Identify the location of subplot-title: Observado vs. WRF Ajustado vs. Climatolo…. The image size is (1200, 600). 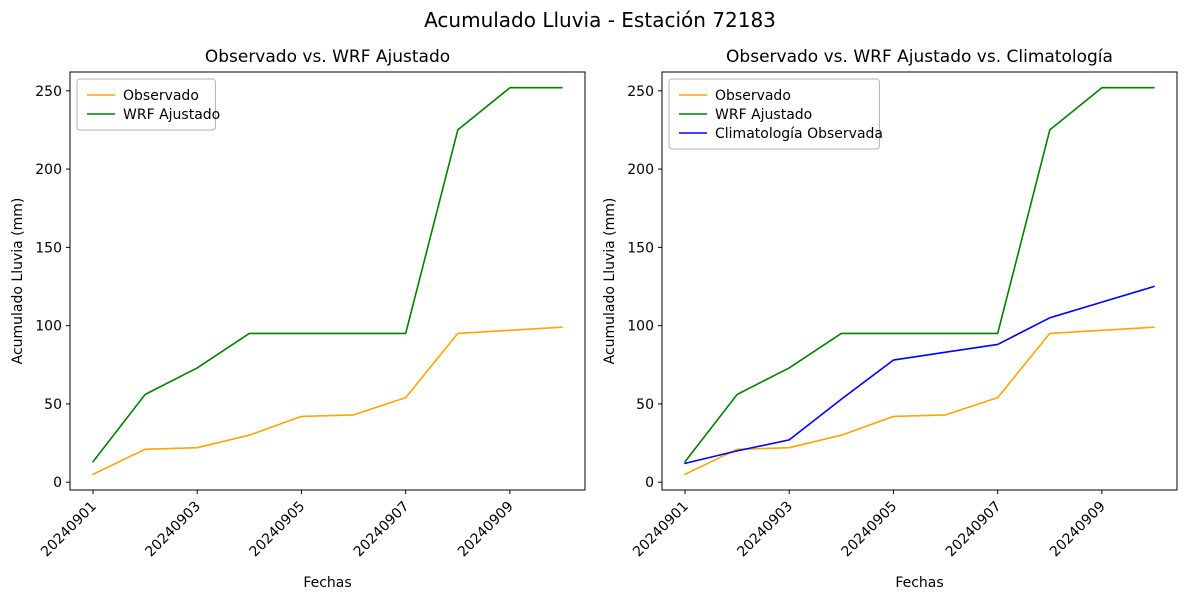
(919, 57).